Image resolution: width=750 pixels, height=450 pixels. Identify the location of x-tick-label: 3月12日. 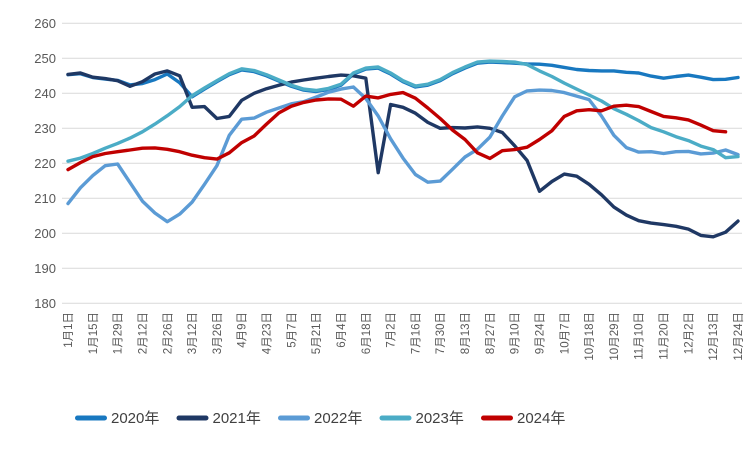
(193, 333).